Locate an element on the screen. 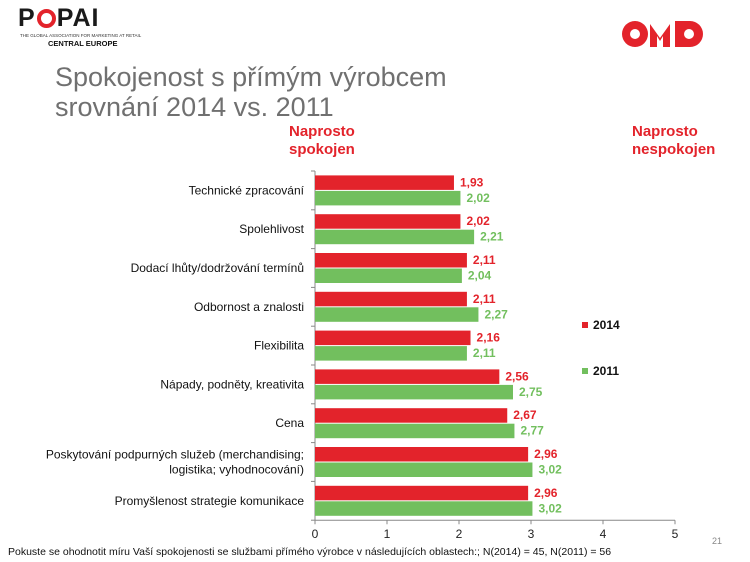 This screenshot has width=750, height=562. legend-item-2011: 2011 is located at coordinates (600, 371).